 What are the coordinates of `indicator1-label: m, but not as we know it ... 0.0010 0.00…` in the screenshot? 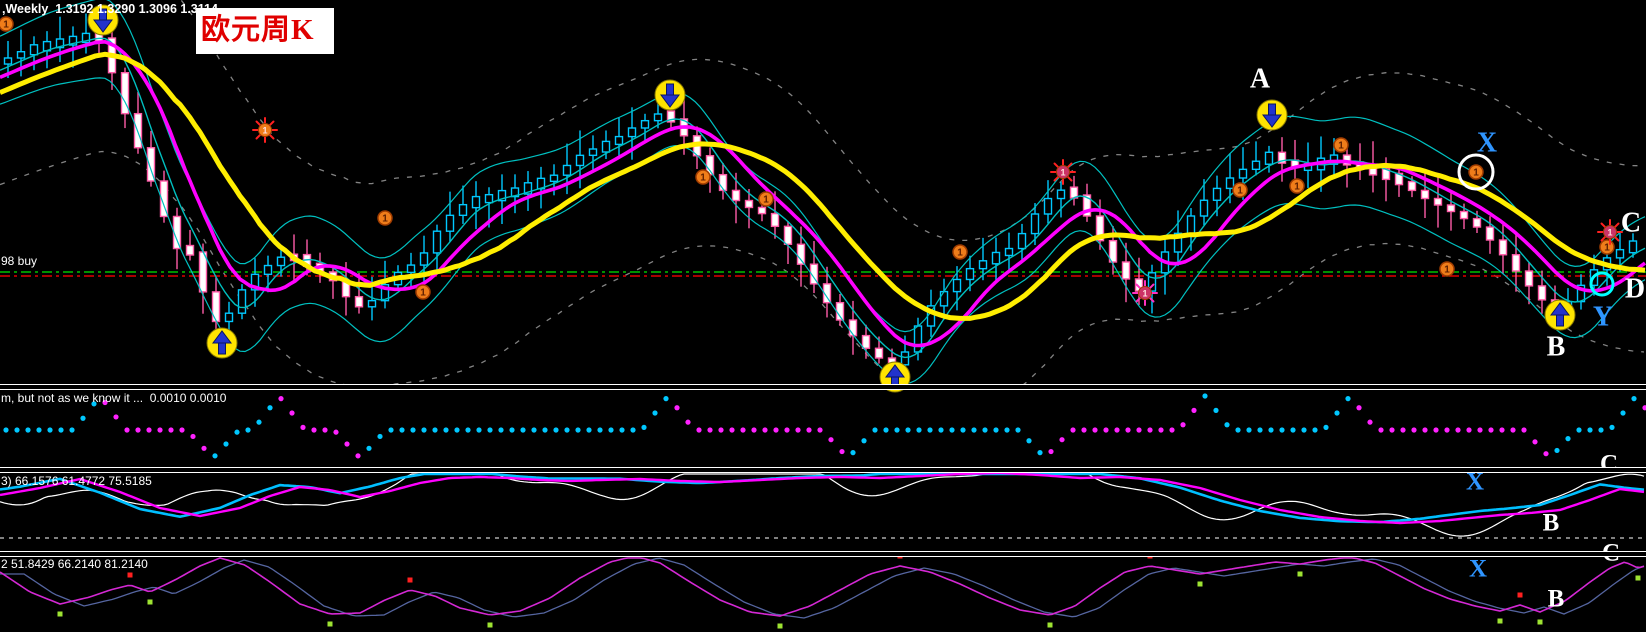 It's located at (114, 398).